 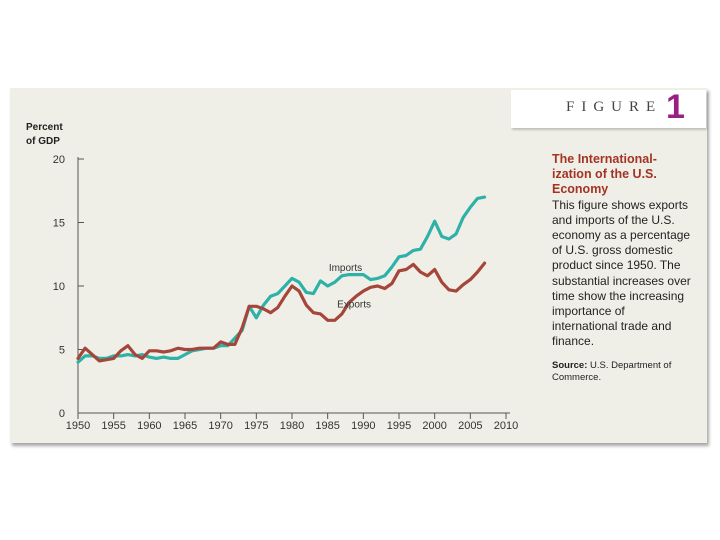 I want to click on y-axis-label-line2: of GDP, so click(x=43, y=141).